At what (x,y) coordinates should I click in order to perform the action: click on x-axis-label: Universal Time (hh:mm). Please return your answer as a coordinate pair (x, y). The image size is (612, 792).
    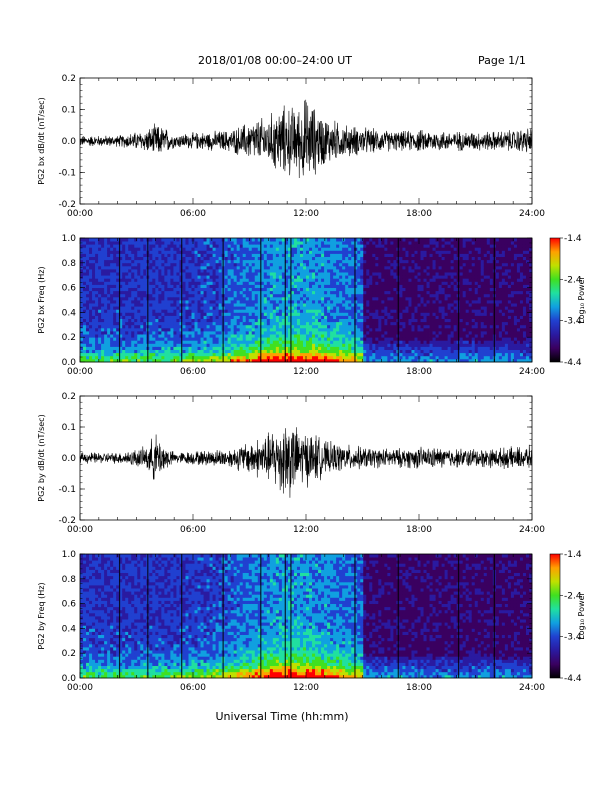
    Looking at the image, I should click on (282, 716).